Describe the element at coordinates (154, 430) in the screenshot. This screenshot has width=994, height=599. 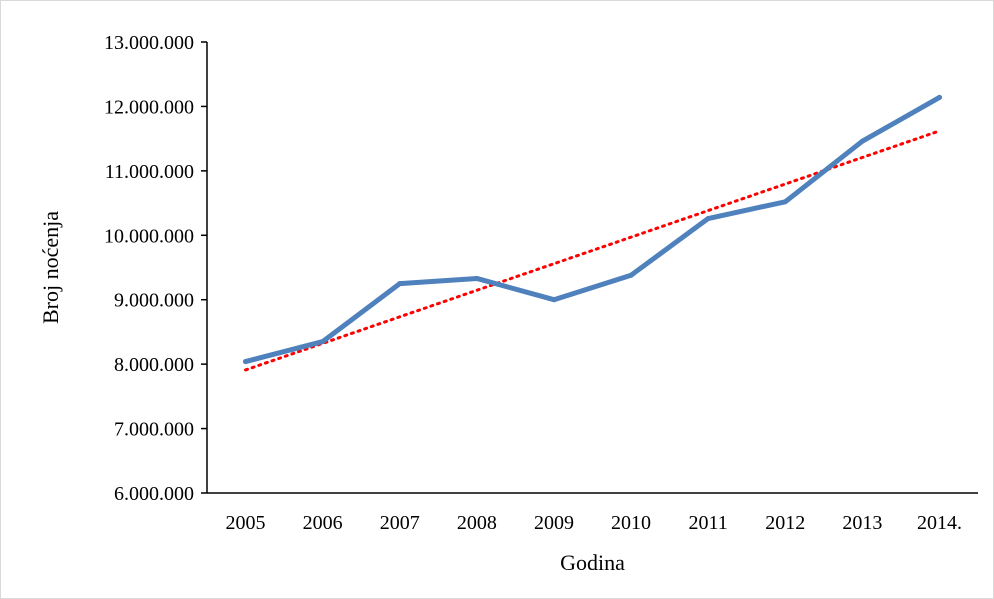
I see `y-tick-label: 7.000.000` at that location.